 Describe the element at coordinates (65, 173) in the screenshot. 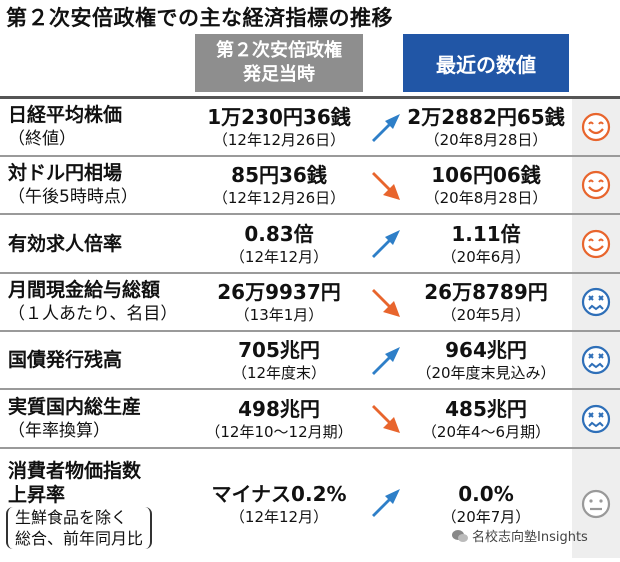

I see `indicator-name: 対ドル円相場` at that location.